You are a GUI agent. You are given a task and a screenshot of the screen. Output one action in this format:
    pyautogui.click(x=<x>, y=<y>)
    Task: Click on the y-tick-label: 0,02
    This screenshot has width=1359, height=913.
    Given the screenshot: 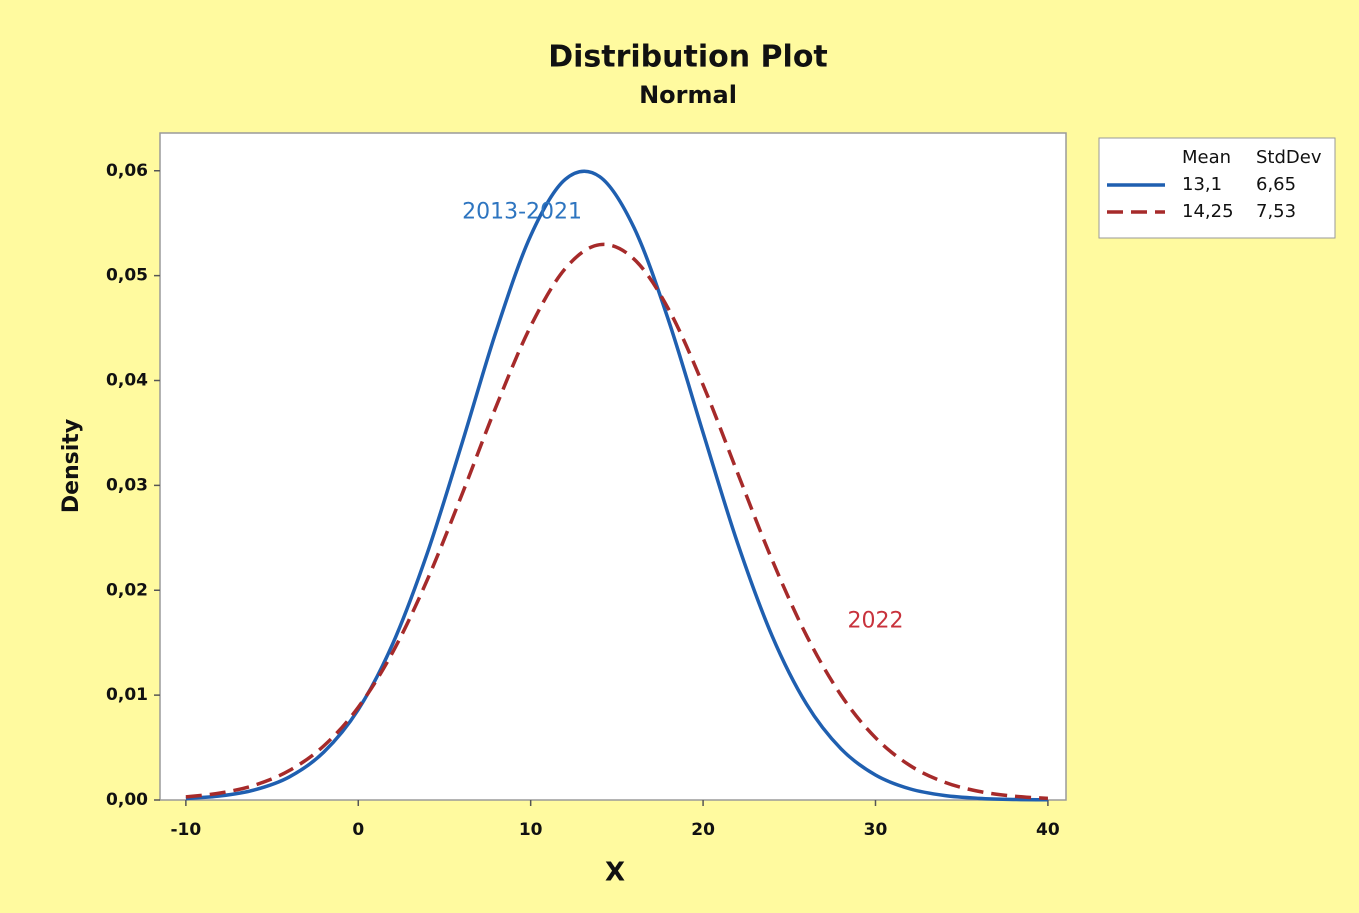 What is the action you would take?
    pyautogui.click(x=127, y=590)
    